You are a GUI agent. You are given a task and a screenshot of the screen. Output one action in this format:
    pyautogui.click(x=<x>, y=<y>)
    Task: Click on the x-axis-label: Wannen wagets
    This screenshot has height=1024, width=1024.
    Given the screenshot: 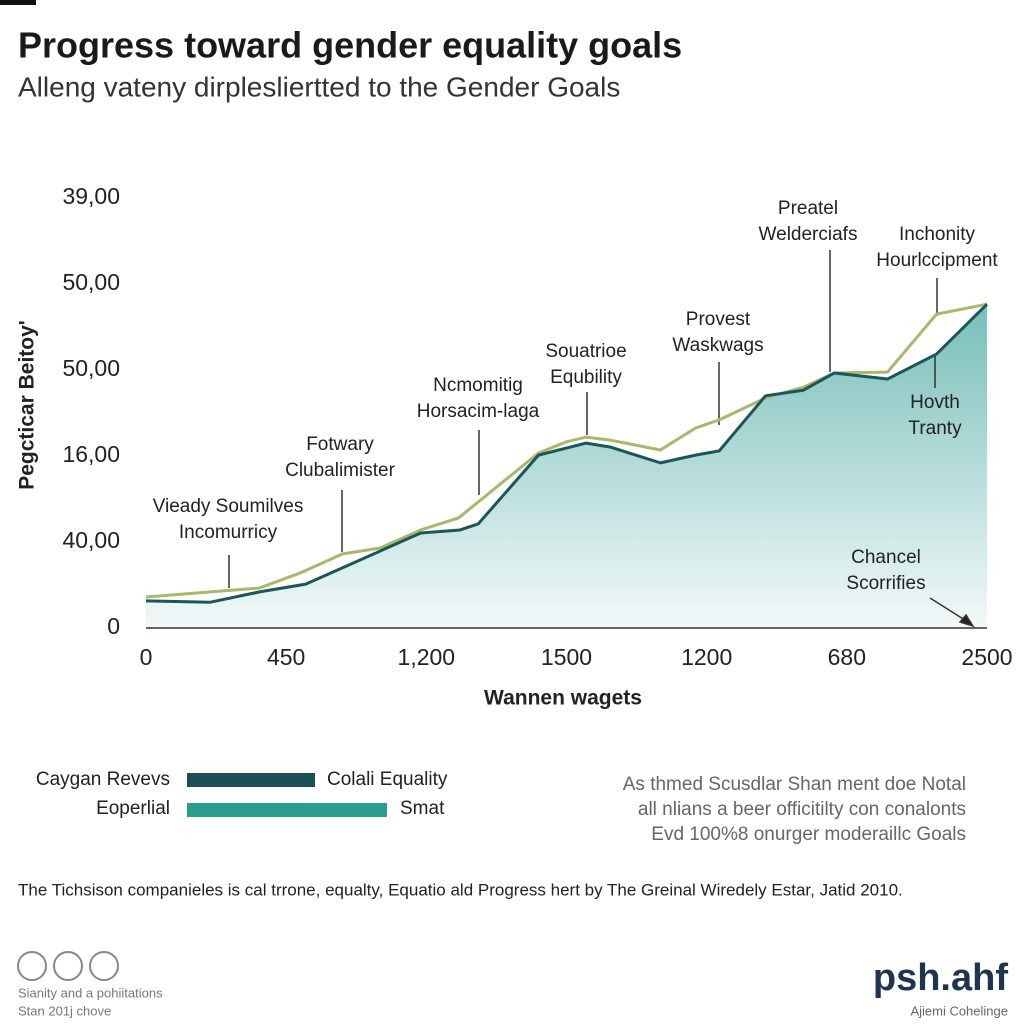 What is the action you would take?
    pyautogui.click(x=563, y=698)
    